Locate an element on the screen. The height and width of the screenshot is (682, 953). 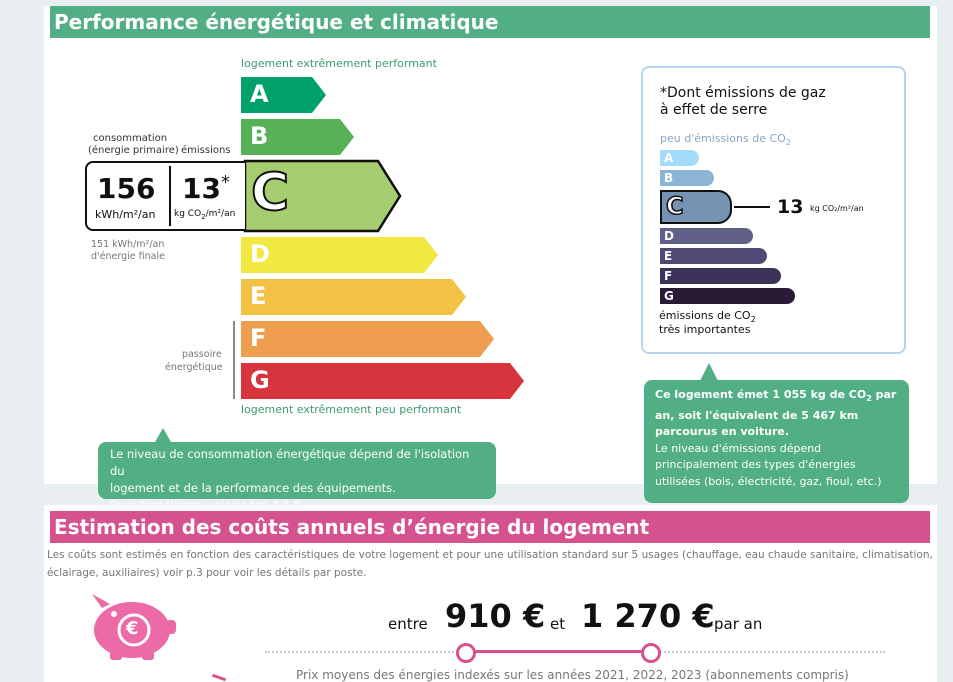
energy-class-bar-f: F is located at coordinates (367, 339).